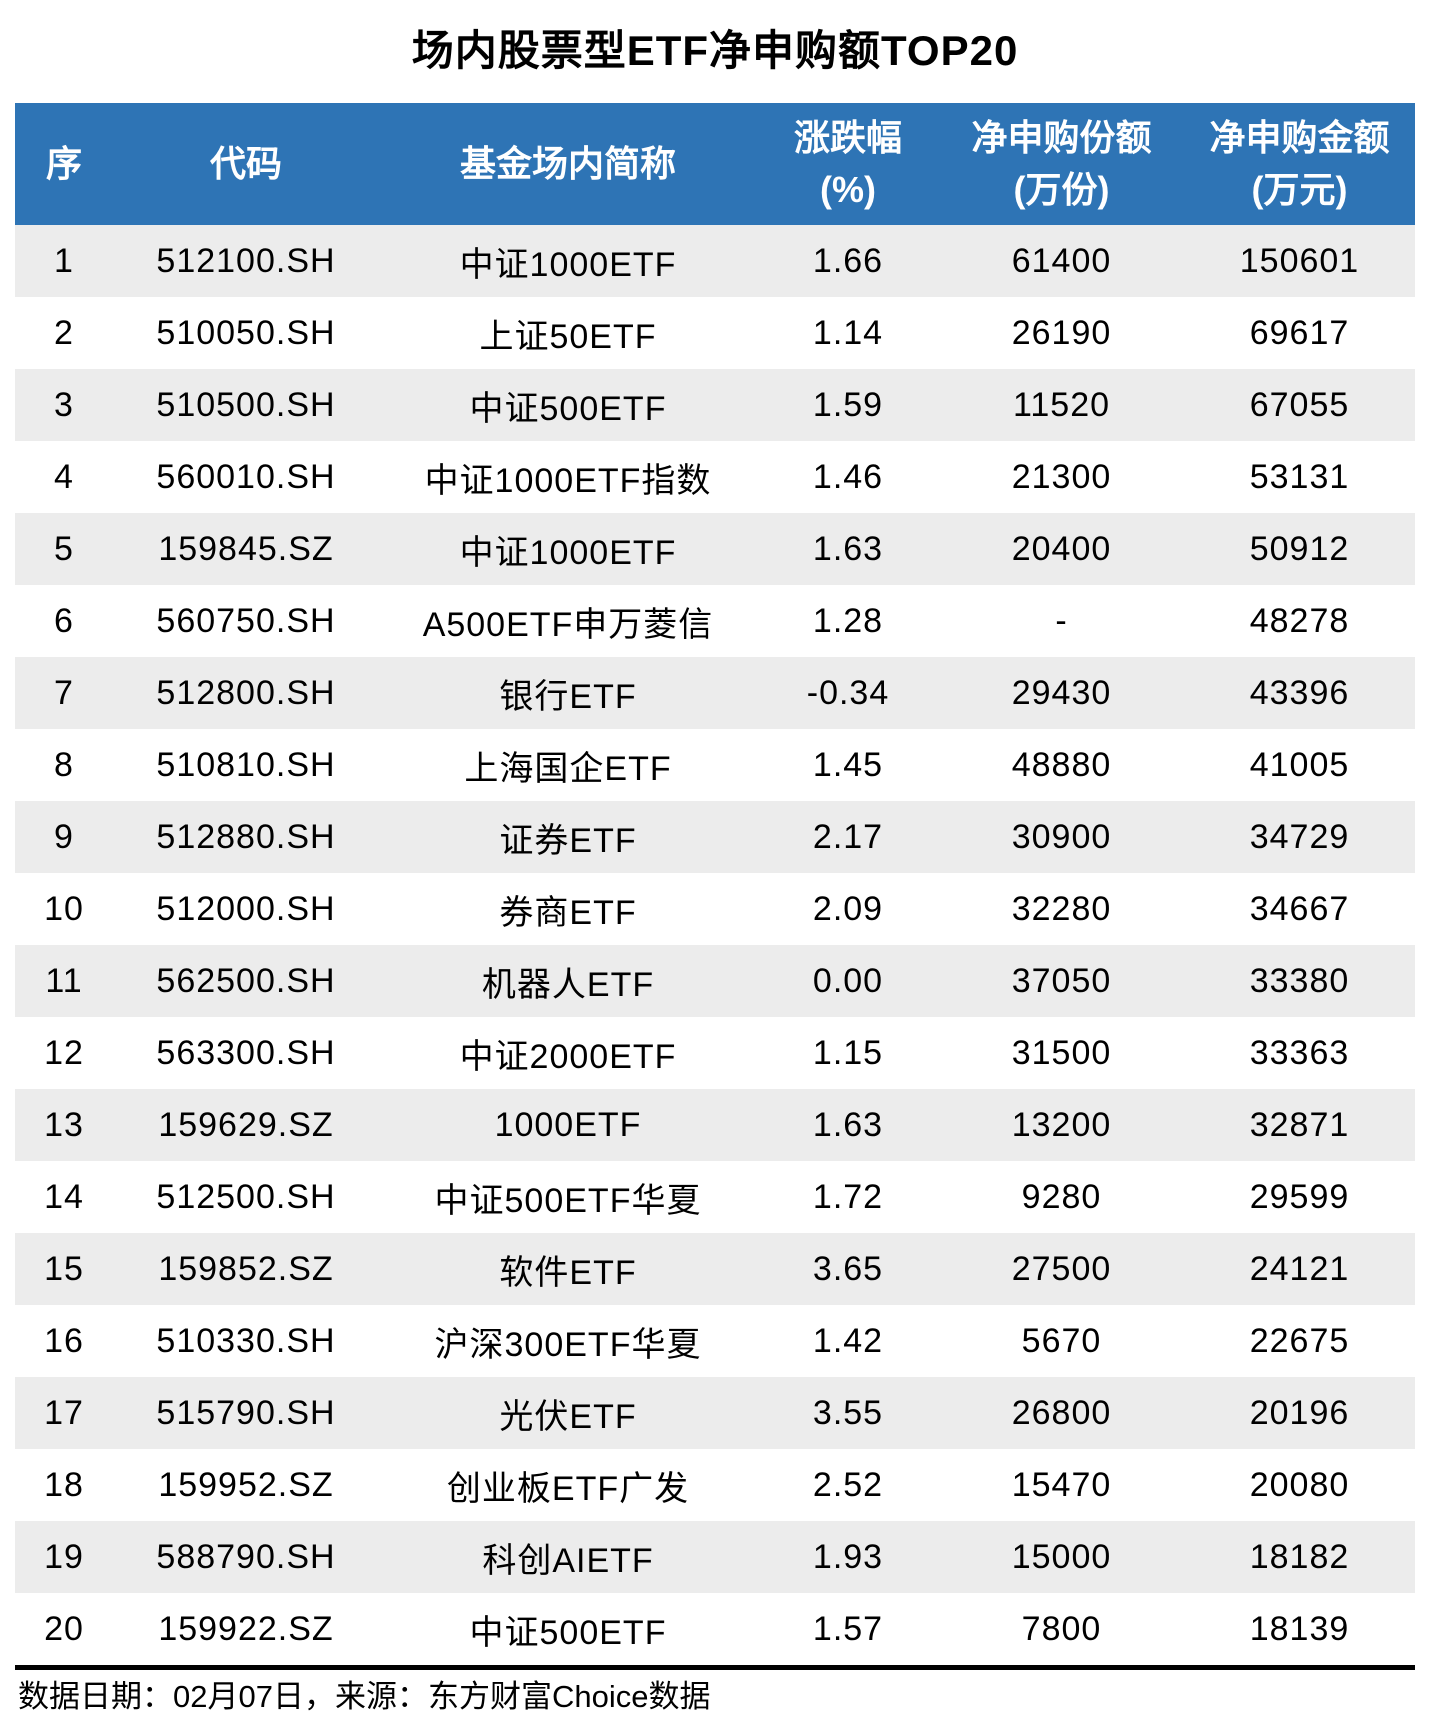  What do you see at coordinates (568, 1488) in the screenshot?
I see `name-cell: 创业板ETF广发` at bounding box center [568, 1488].